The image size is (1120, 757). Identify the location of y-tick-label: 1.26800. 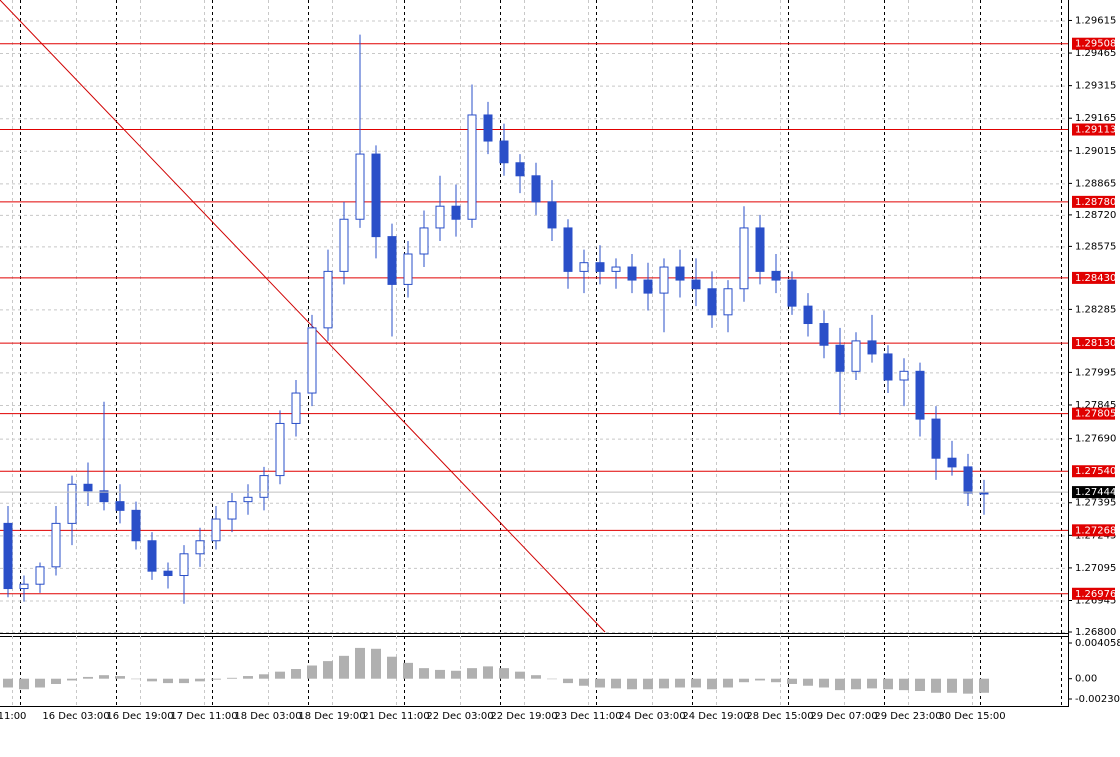
(1095, 632).